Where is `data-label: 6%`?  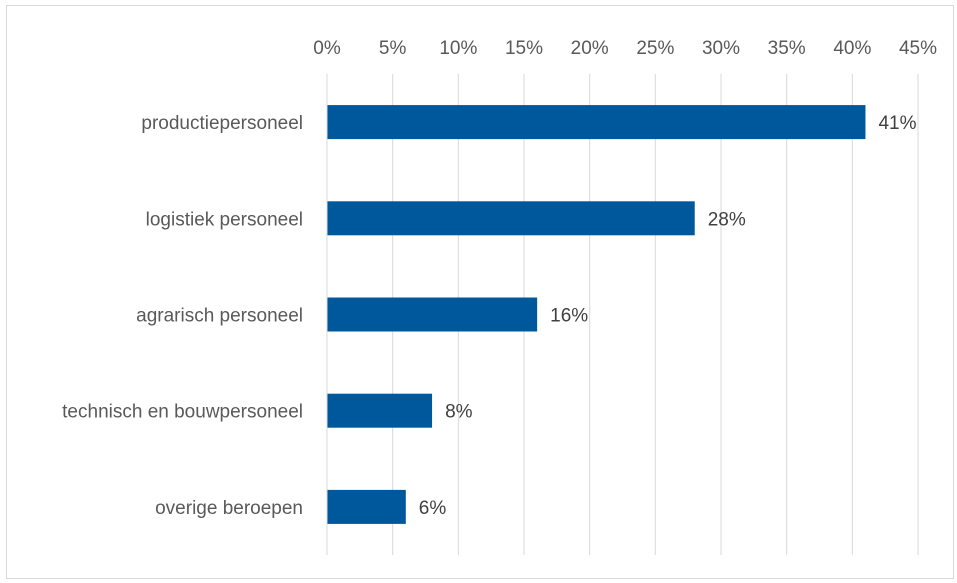 data-label: 6% is located at coordinates (433, 508).